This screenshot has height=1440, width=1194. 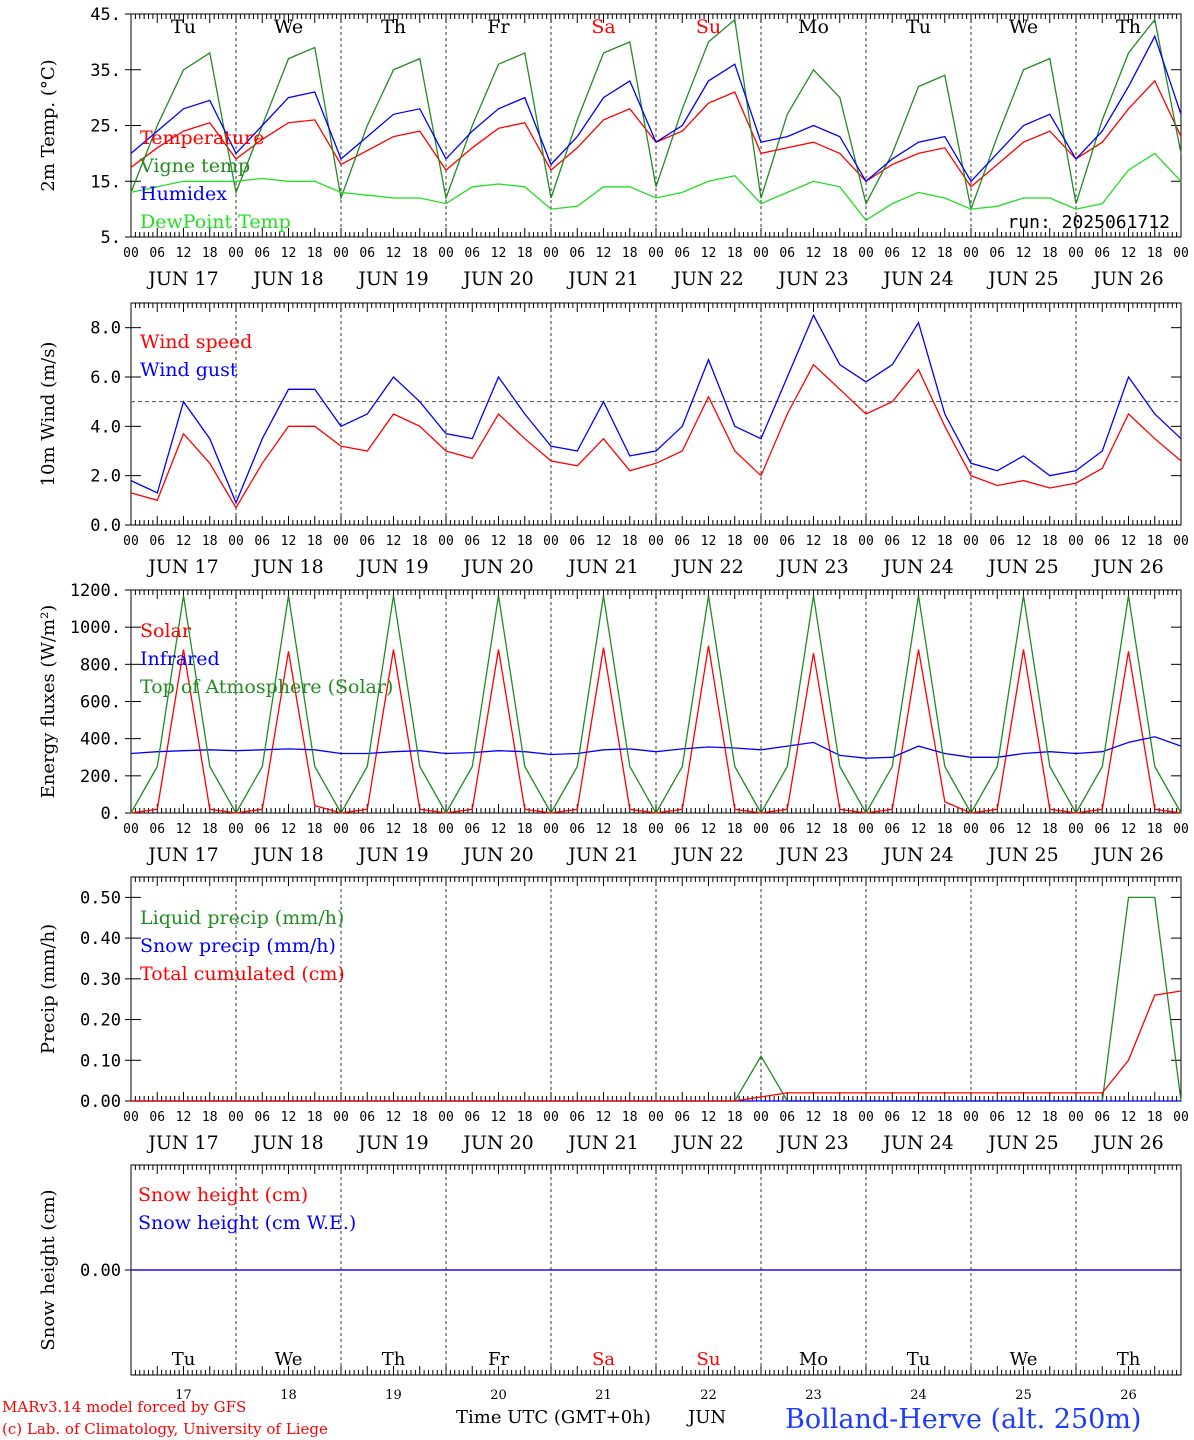 I want to click on date-label: JUN 23, so click(x=812, y=1143).